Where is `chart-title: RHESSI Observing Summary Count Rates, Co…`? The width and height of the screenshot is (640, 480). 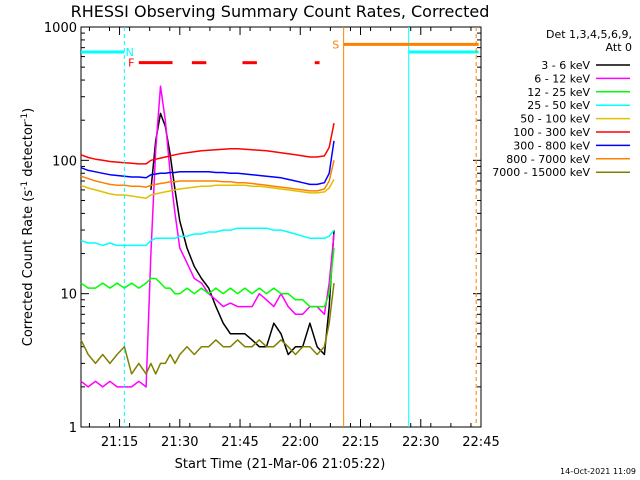 chart-title: RHESSI Observing Summary Count Rates, Co… is located at coordinates (280, 11).